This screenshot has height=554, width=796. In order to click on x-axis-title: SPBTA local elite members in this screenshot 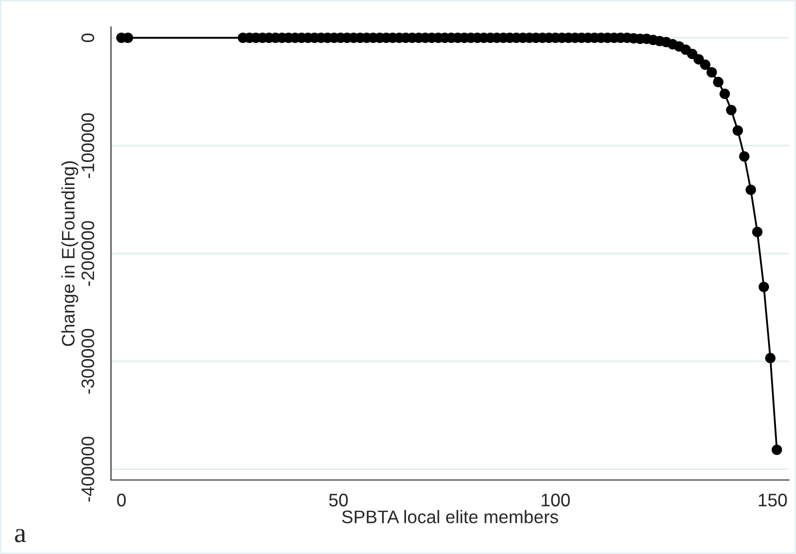, I will do `click(450, 517)`.